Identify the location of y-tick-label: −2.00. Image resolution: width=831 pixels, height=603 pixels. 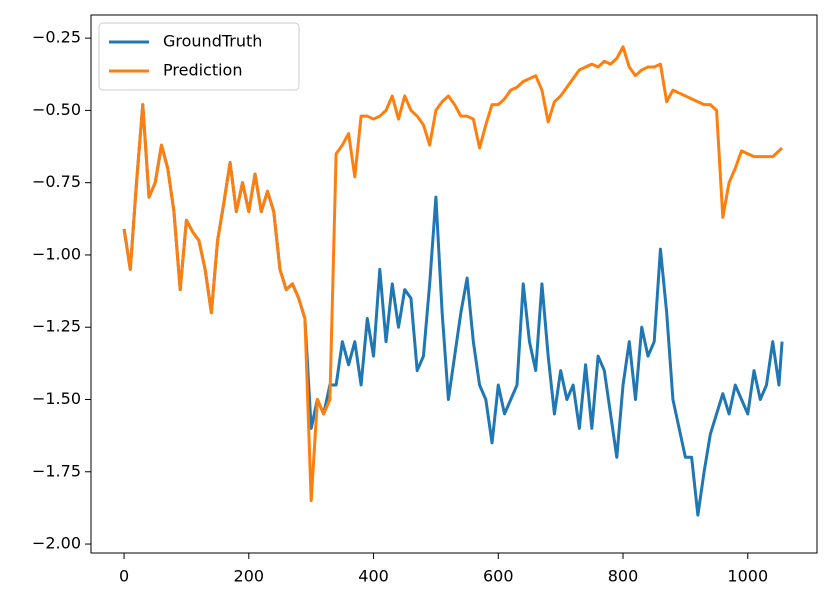
(56, 543).